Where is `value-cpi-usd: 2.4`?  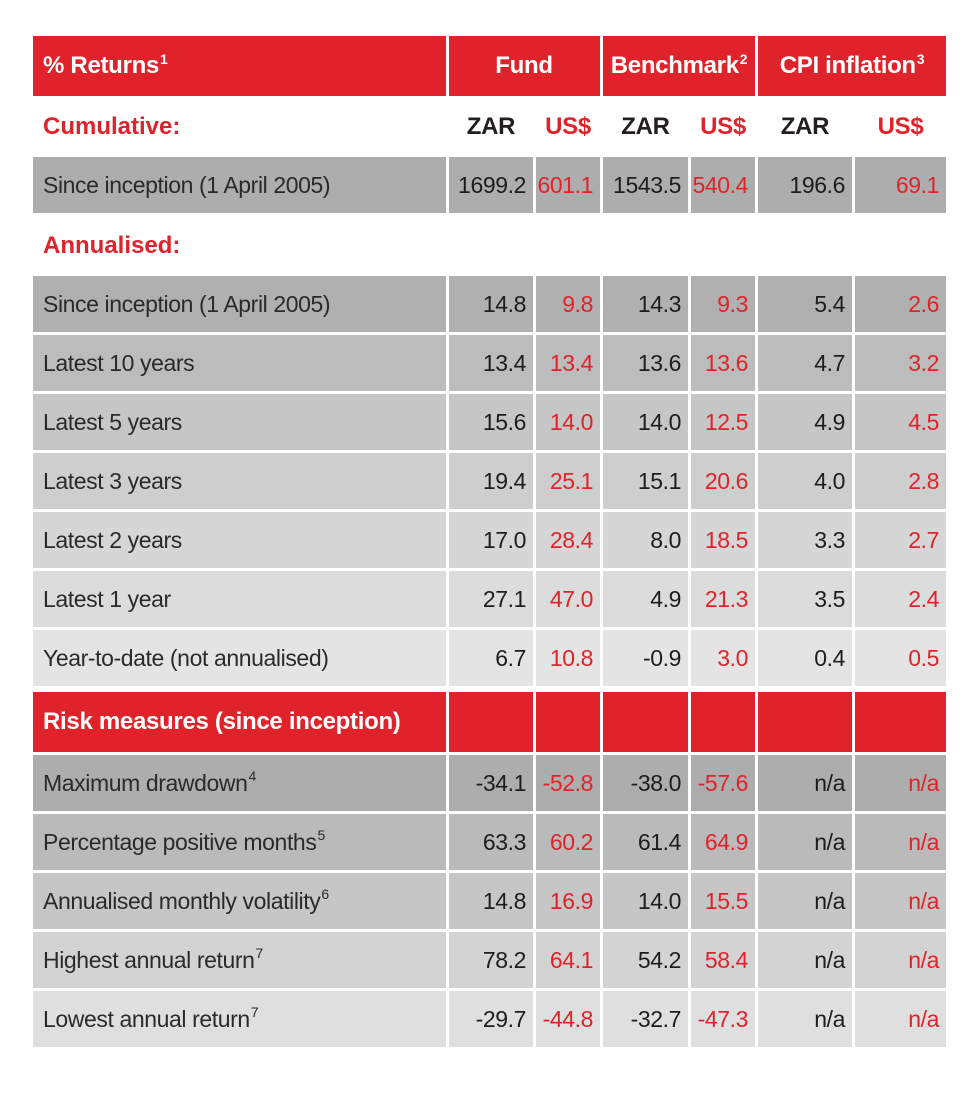
value-cpi-usd: 2.4 is located at coordinates (900, 599).